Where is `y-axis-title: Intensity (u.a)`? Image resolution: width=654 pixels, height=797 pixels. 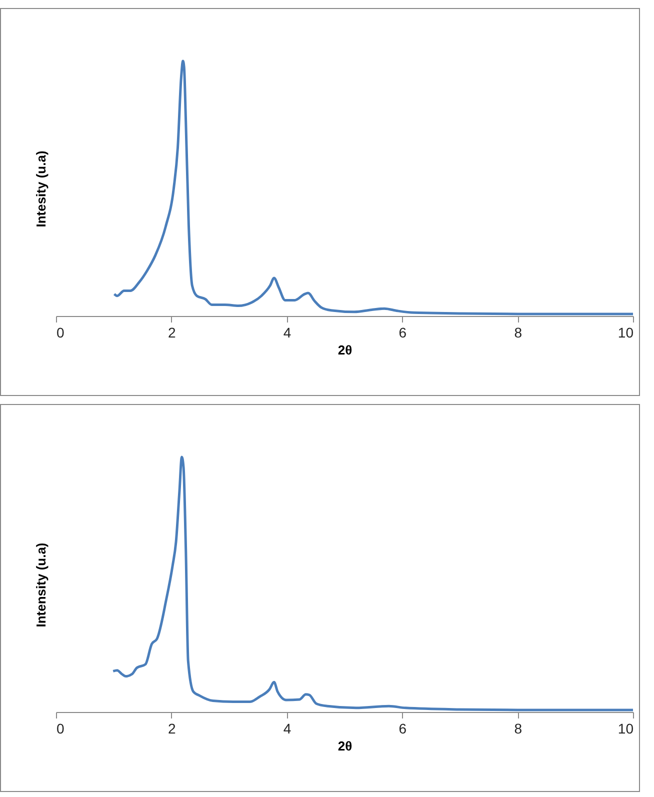
y-axis-title: Intensity (u.a) is located at coordinates (41, 585).